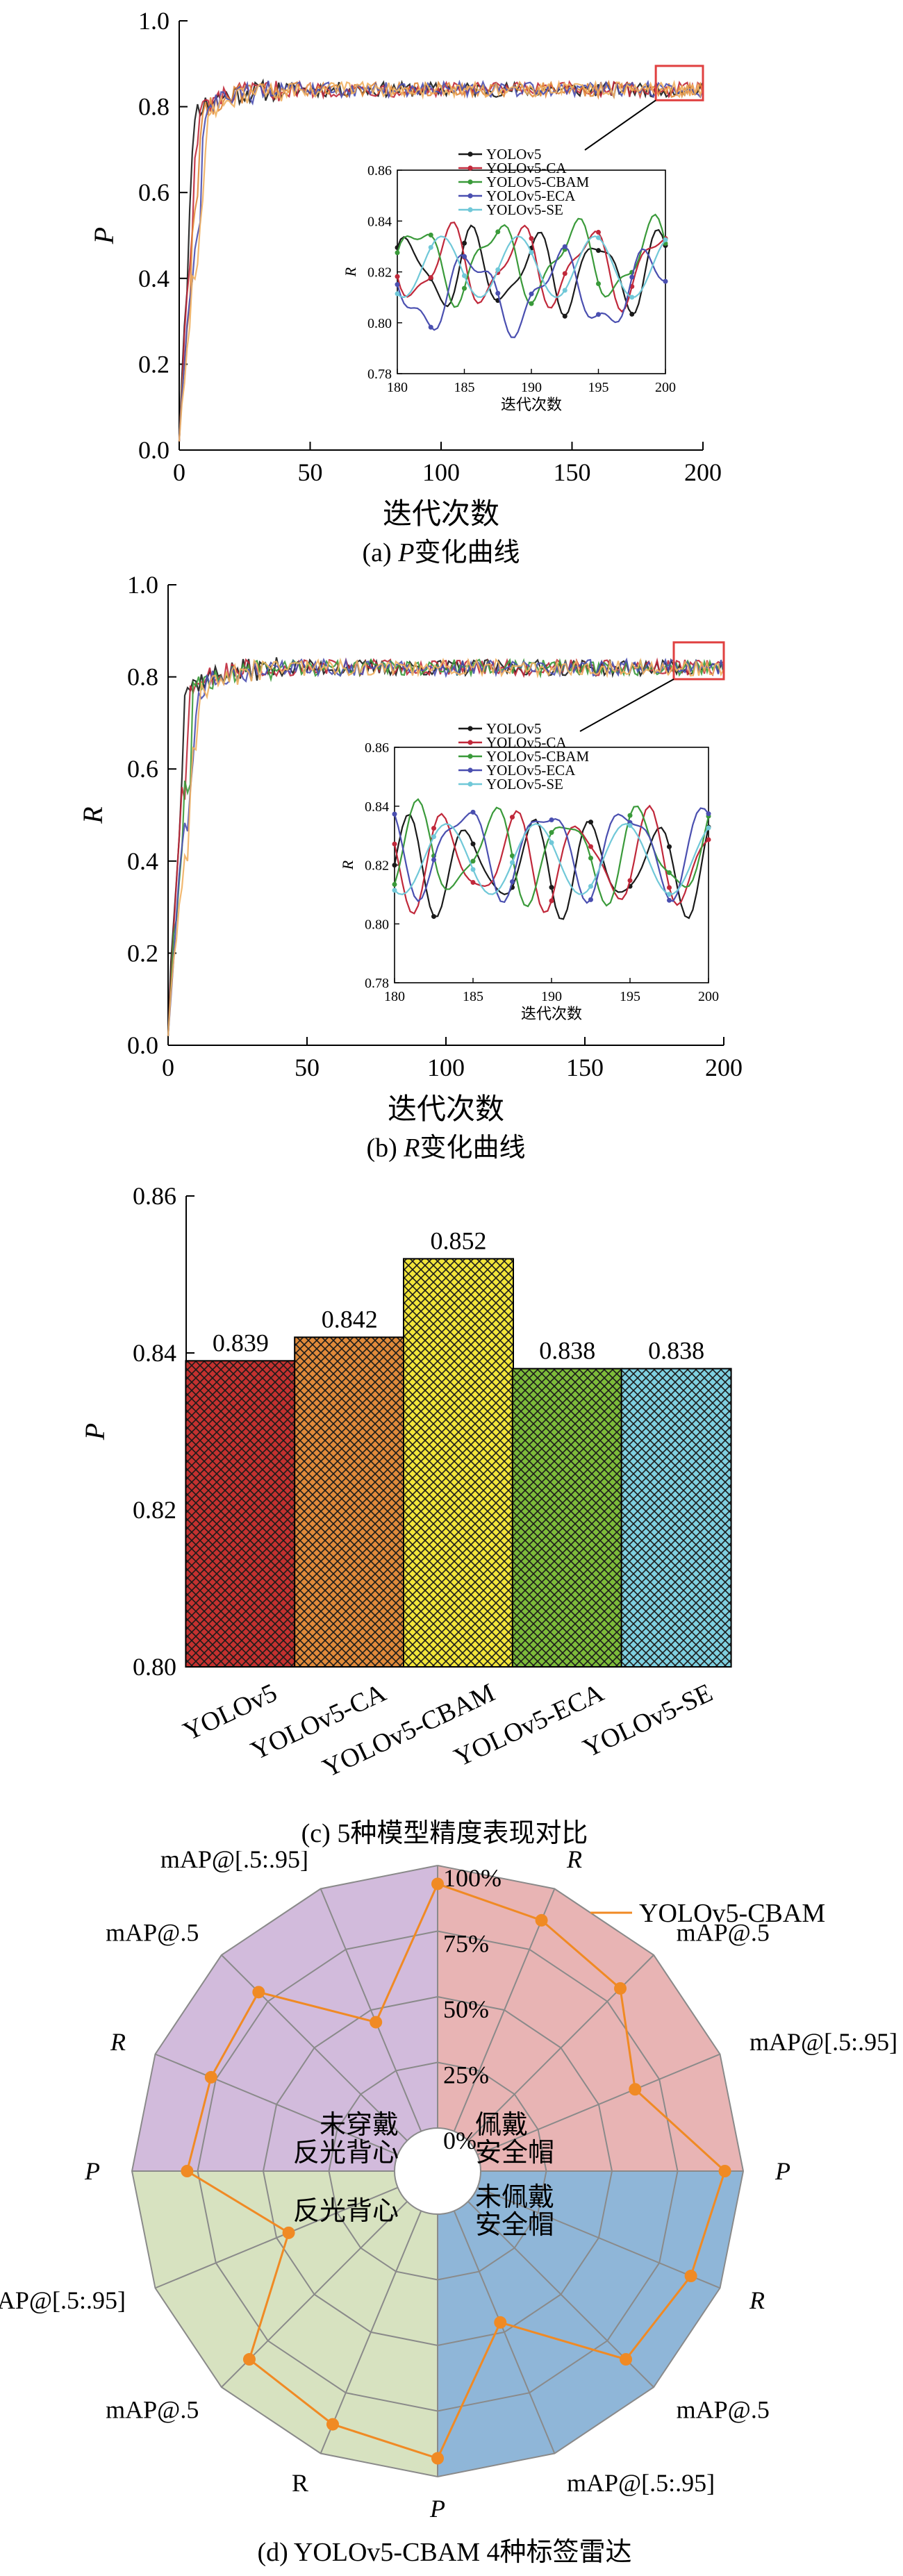  Describe the element at coordinates (732, 1913) in the screenshot. I see `legend-label: YOLOv5-CBAM` at that location.